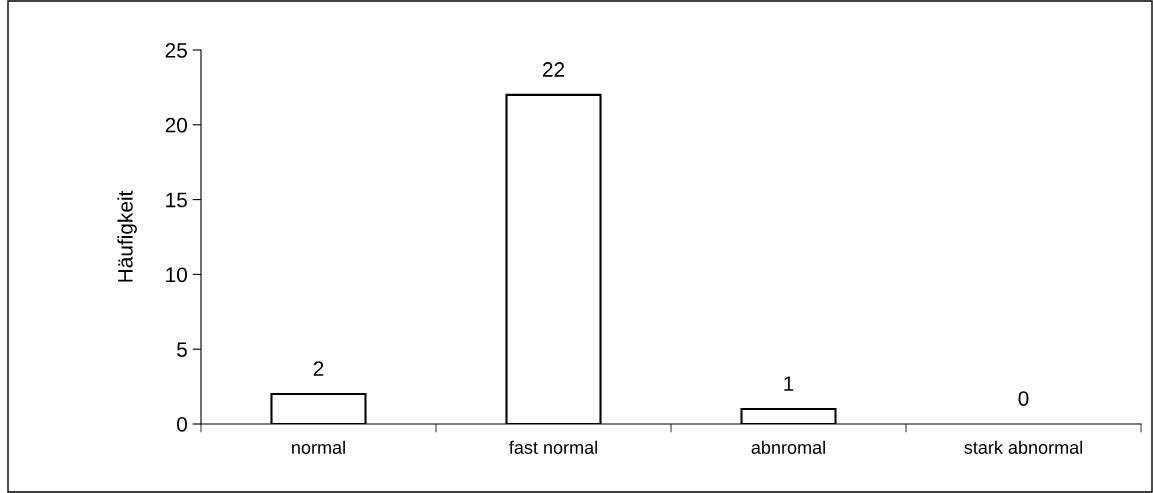  Describe the element at coordinates (1023, 398) in the screenshot. I see `data-label: 0` at that location.